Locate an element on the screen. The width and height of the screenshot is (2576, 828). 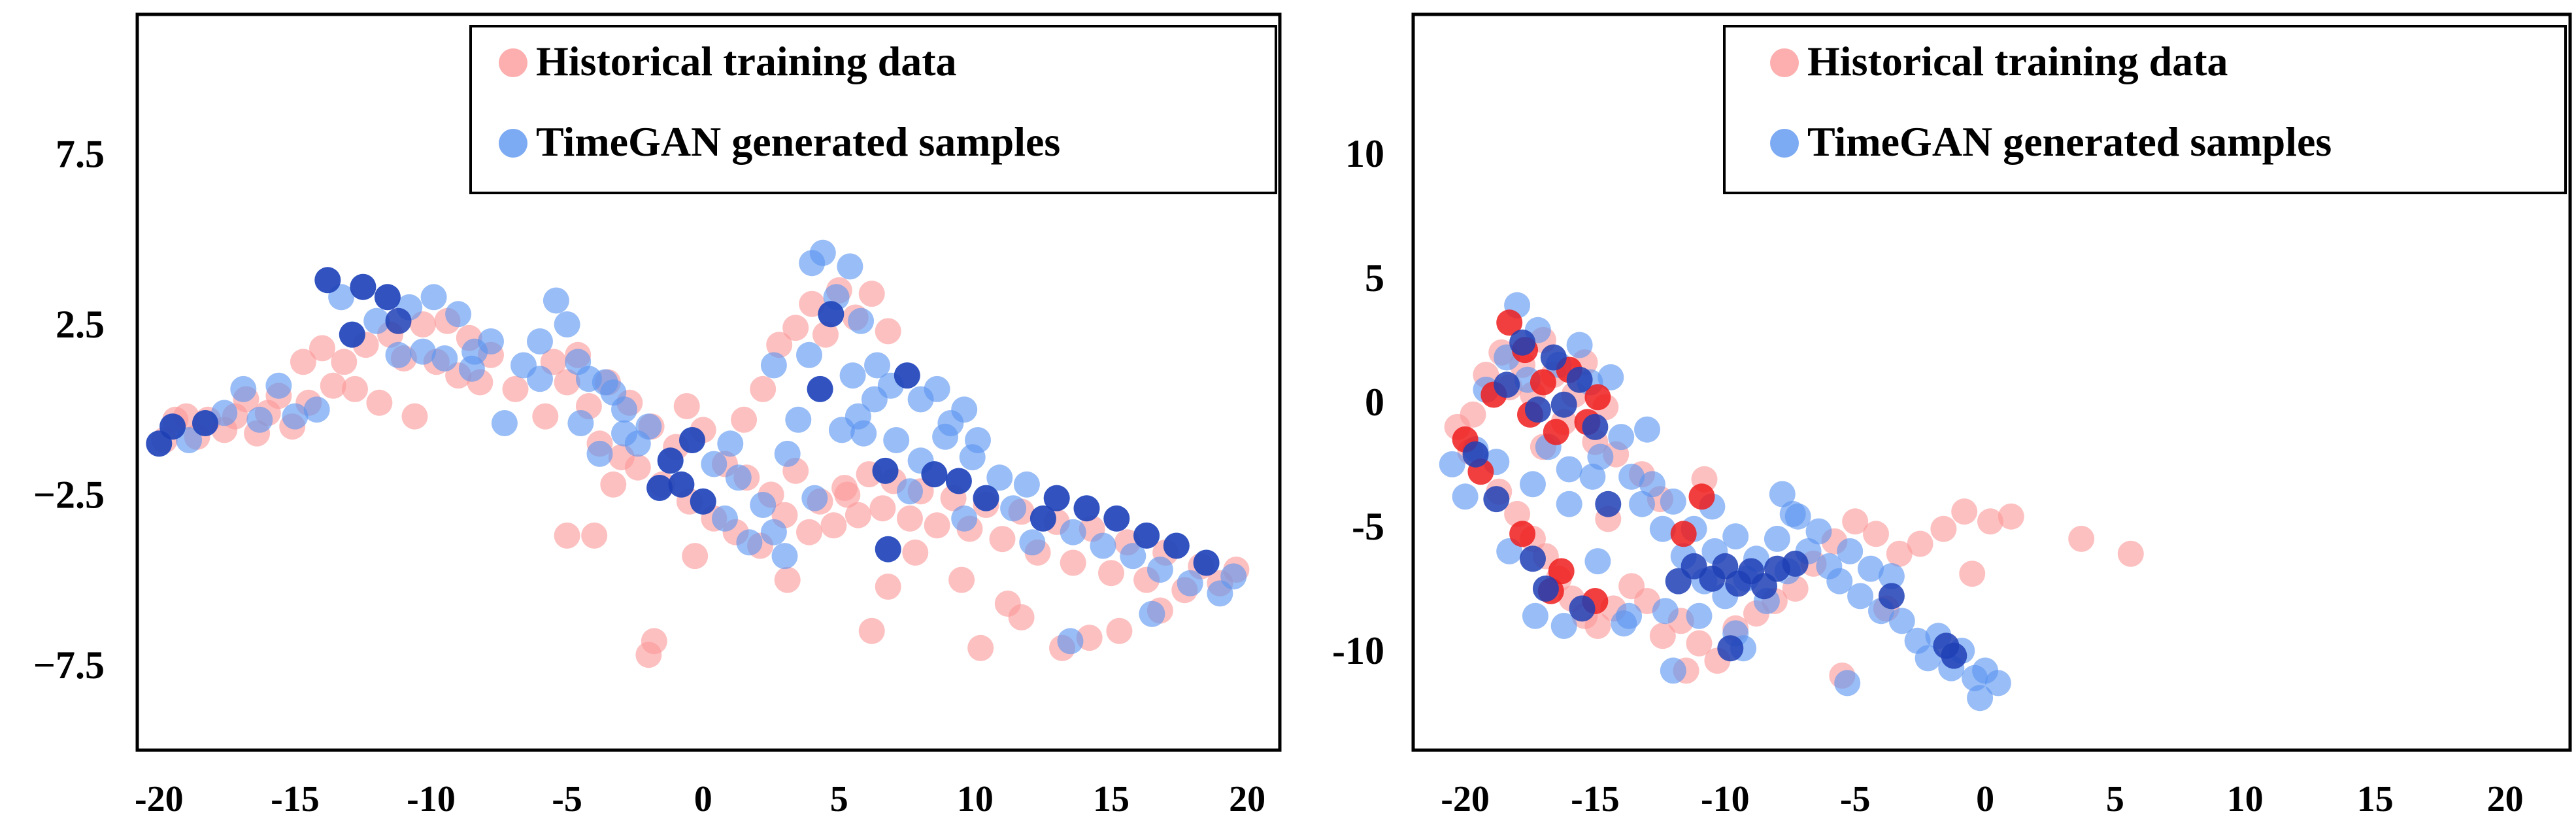
y-tick-label: 7.5 is located at coordinates (80, 154).